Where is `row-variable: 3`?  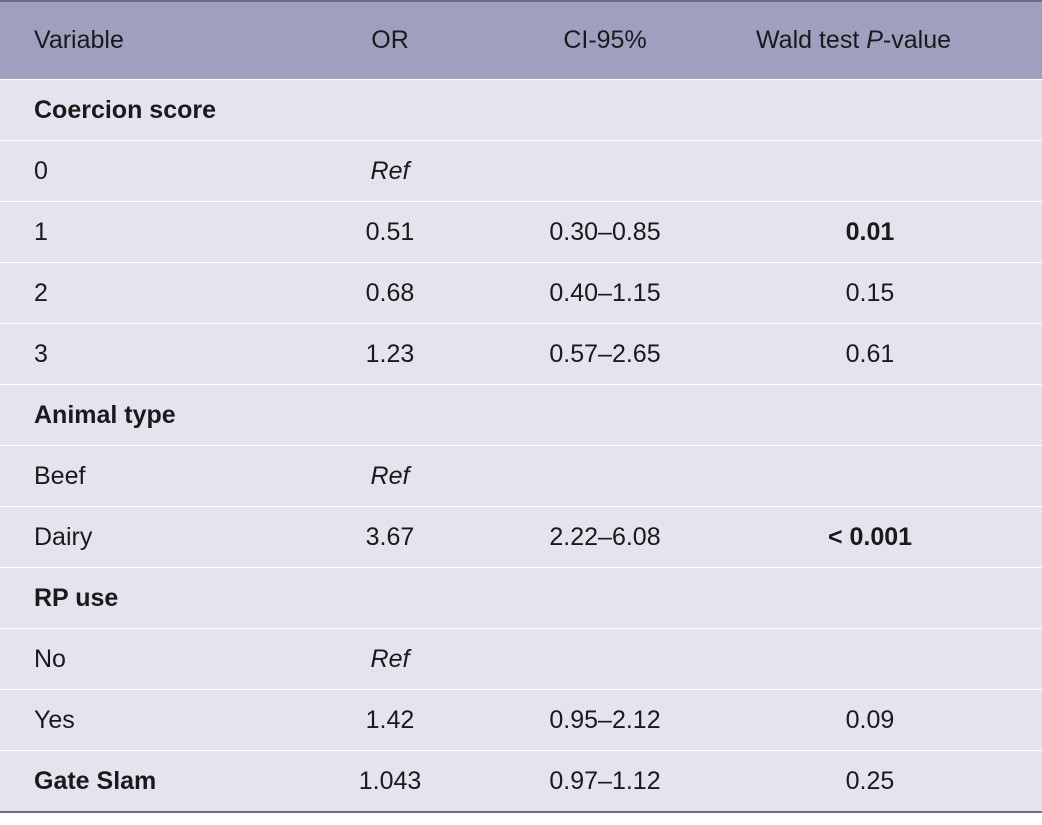
row-variable: 3 is located at coordinates (41, 353).